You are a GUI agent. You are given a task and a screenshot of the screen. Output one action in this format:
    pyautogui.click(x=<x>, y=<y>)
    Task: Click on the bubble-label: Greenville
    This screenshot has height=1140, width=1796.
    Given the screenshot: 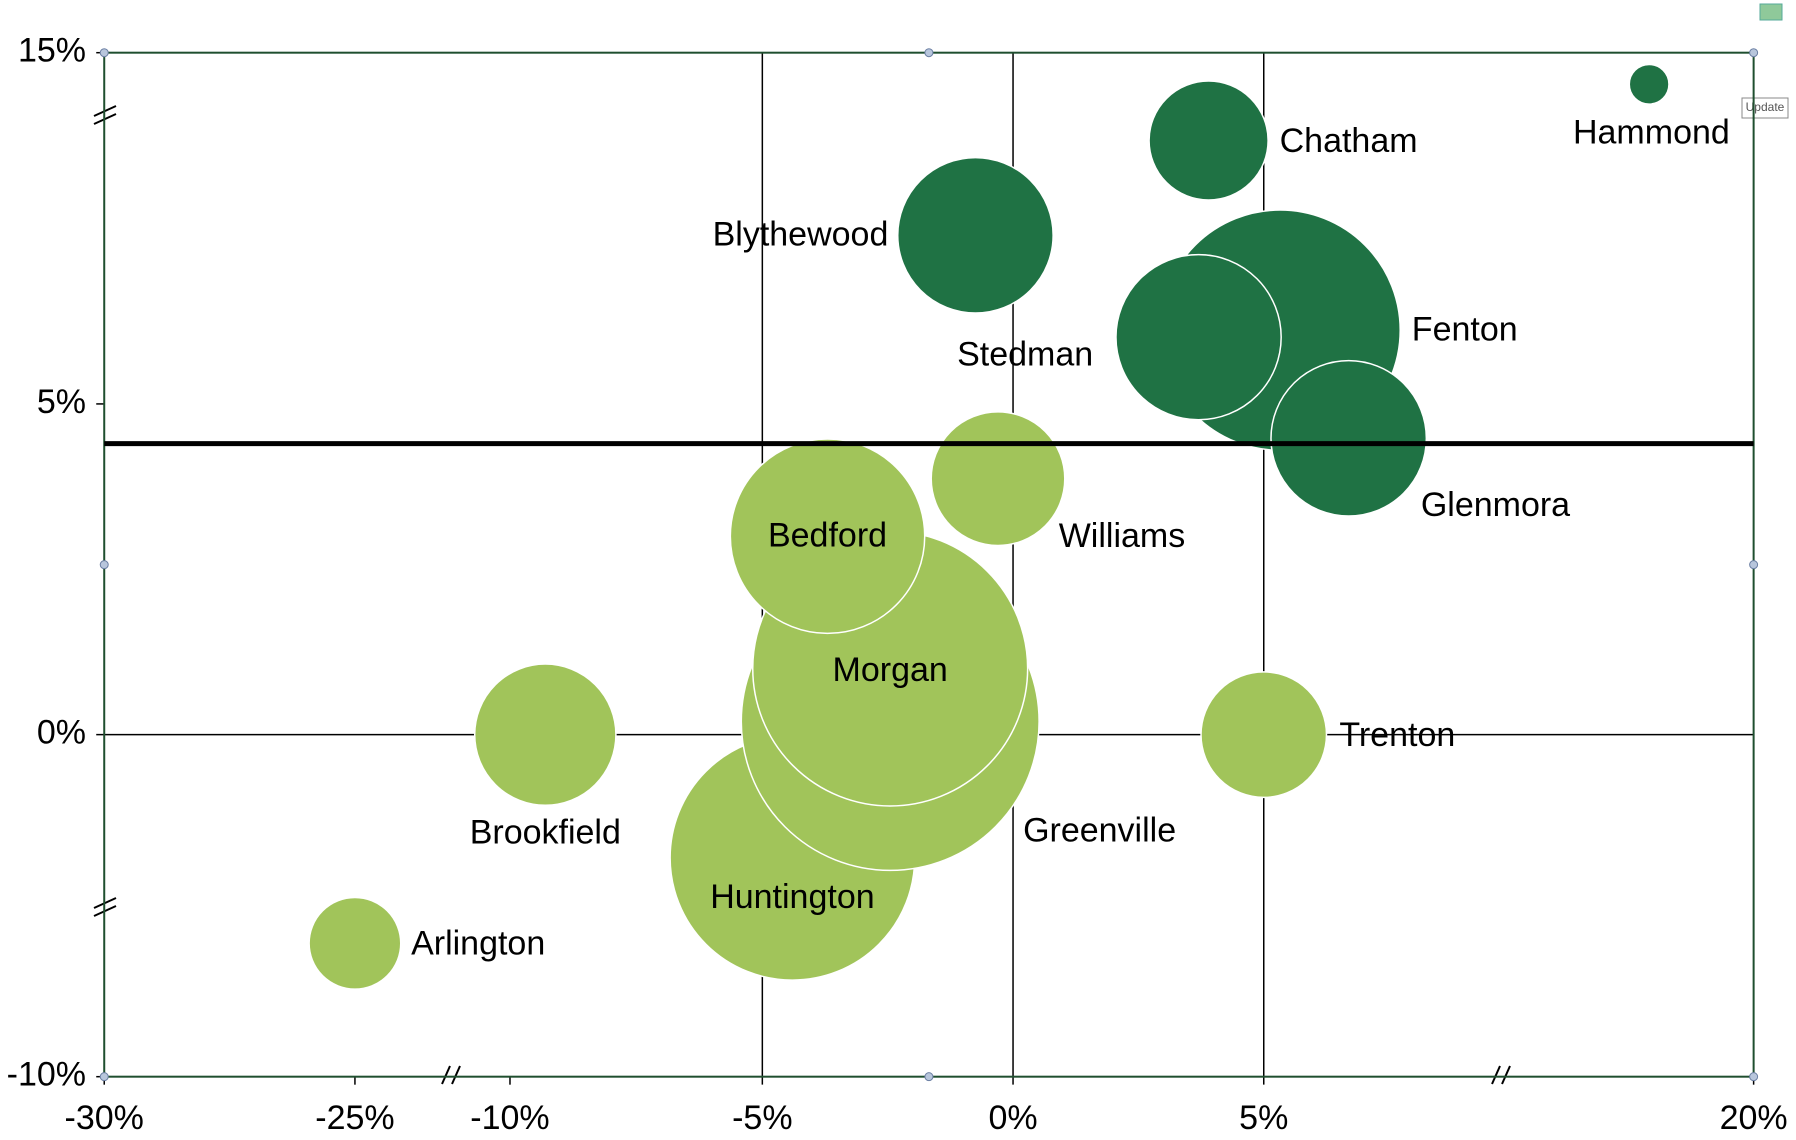 What is the action you would take?
    pyautogui.click(x=1099, y=831)
    